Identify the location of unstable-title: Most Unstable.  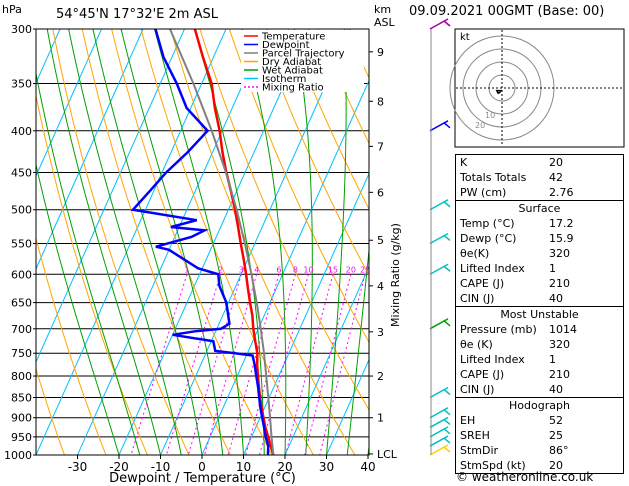
(539, 314).